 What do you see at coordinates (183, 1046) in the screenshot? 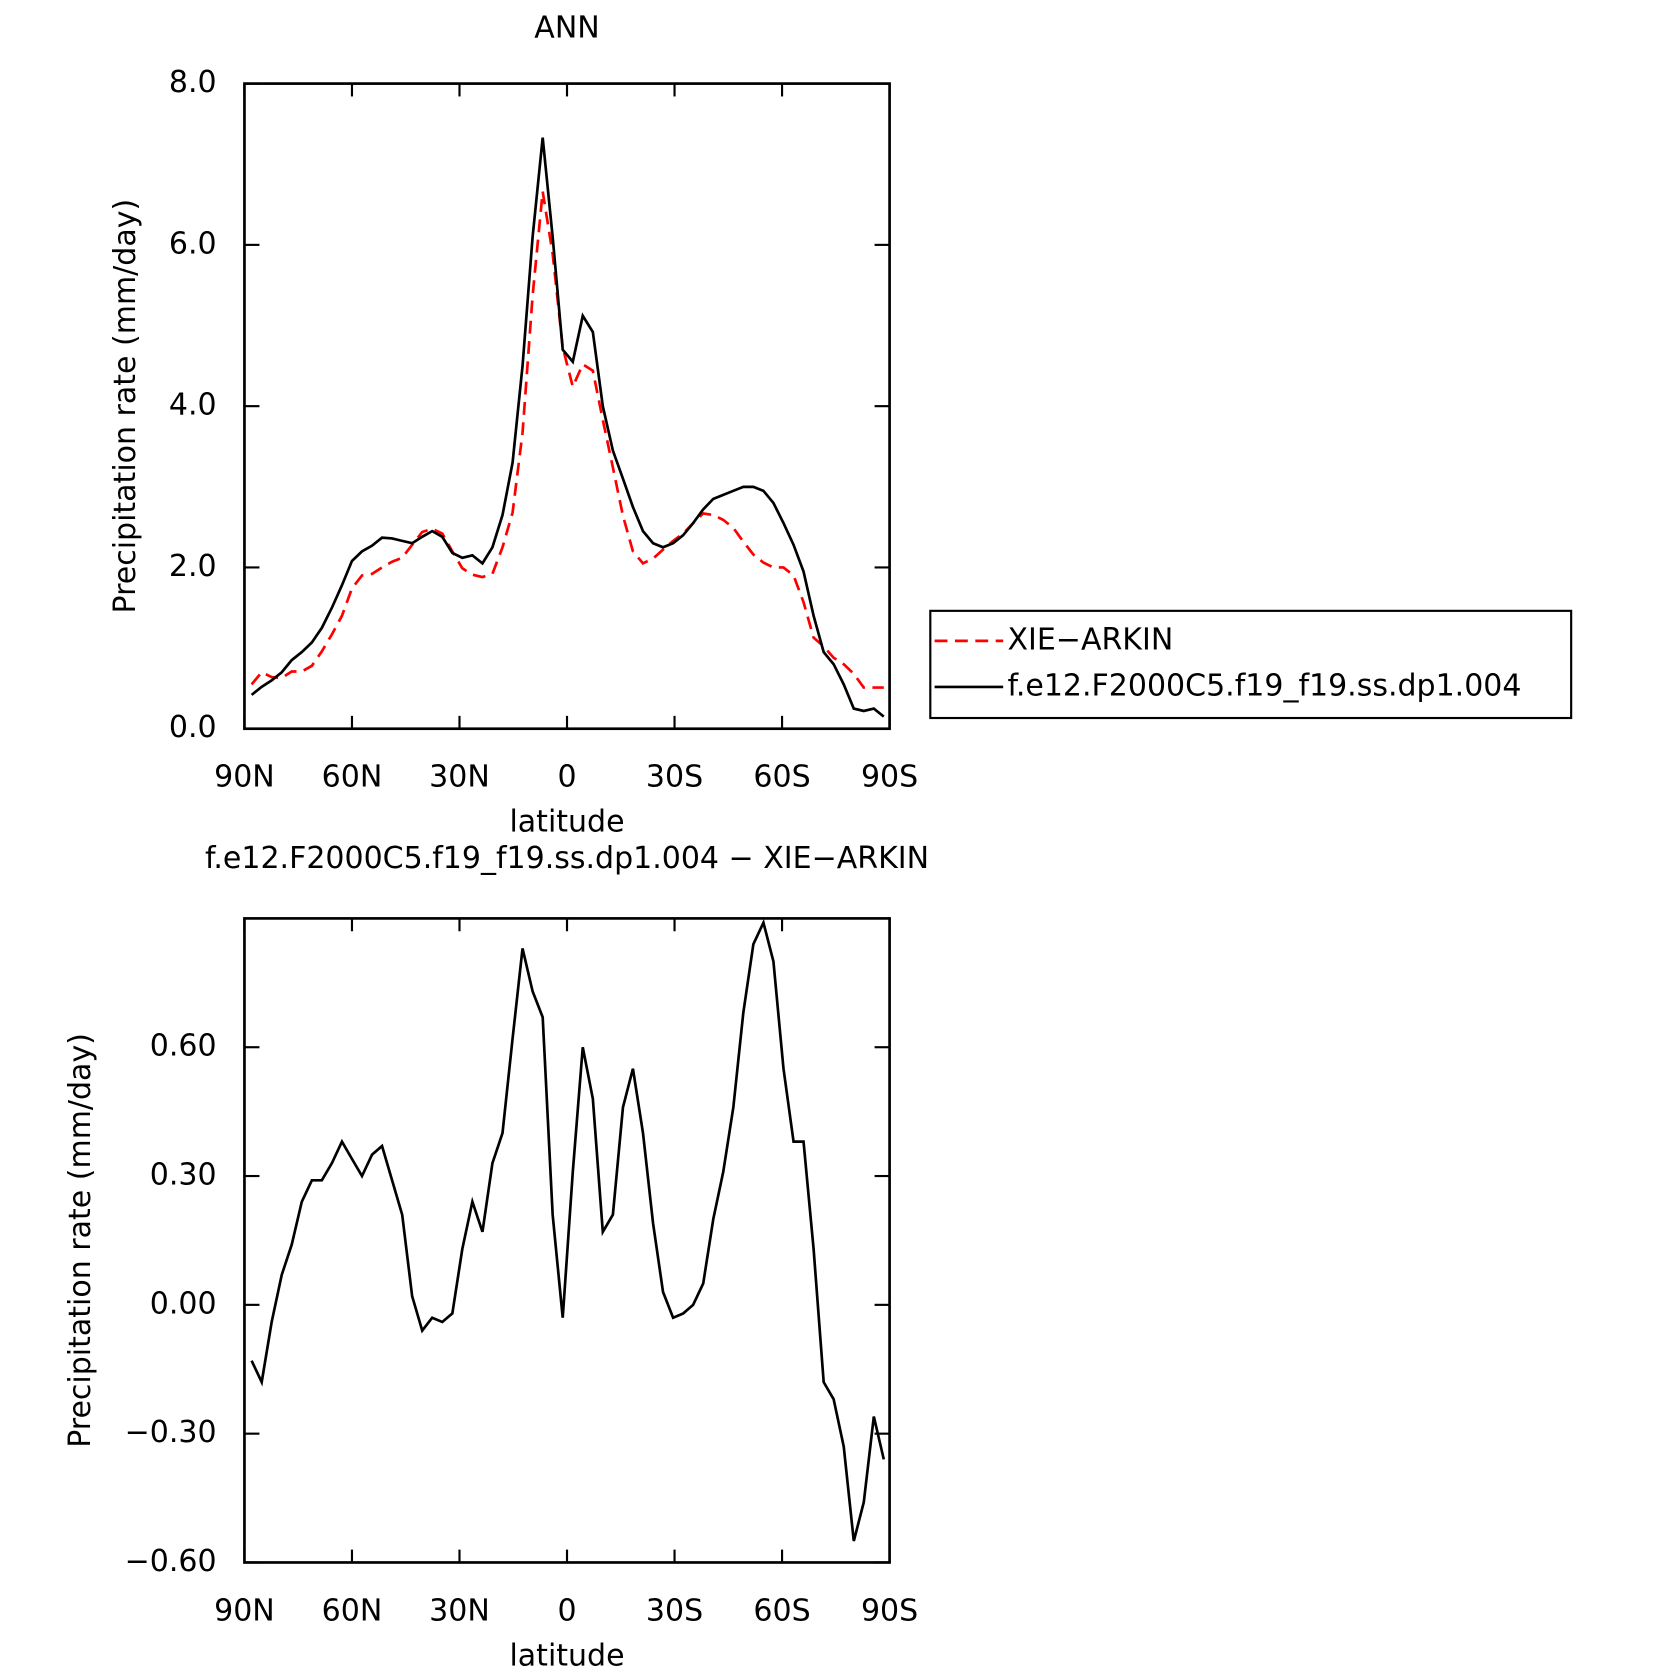
I see `y-tick-label: 0.60` at bounding box center [183, 1046].